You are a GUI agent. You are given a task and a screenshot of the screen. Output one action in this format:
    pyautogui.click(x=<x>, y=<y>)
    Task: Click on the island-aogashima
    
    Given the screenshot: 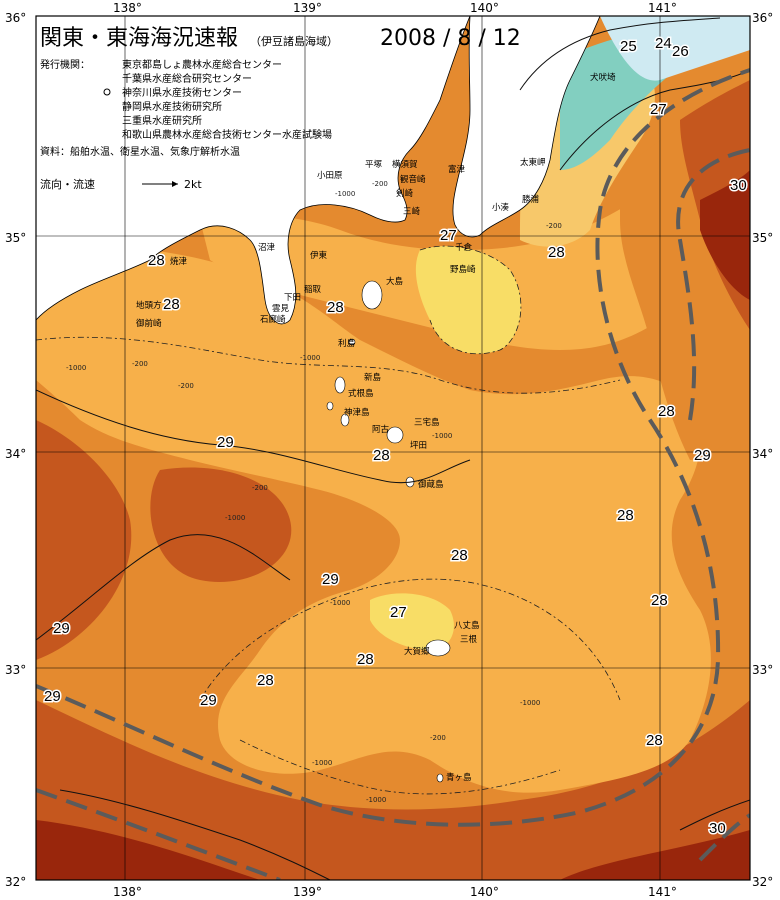 What is the action you would take?
    pyautogui.click(x=440, y=778)
    